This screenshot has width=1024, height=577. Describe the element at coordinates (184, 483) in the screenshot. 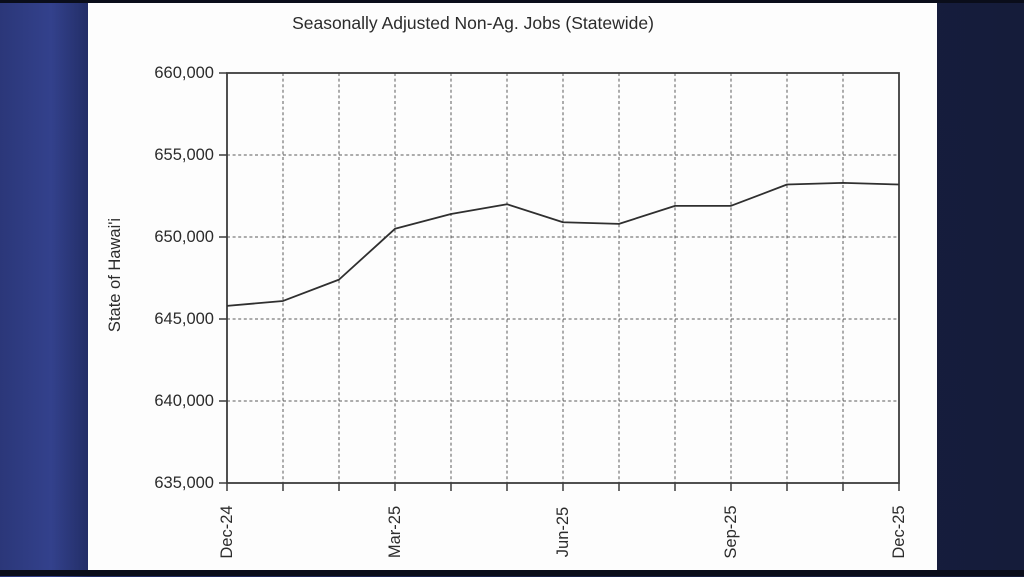

I see `y-tick-label: 635,000` at that location.